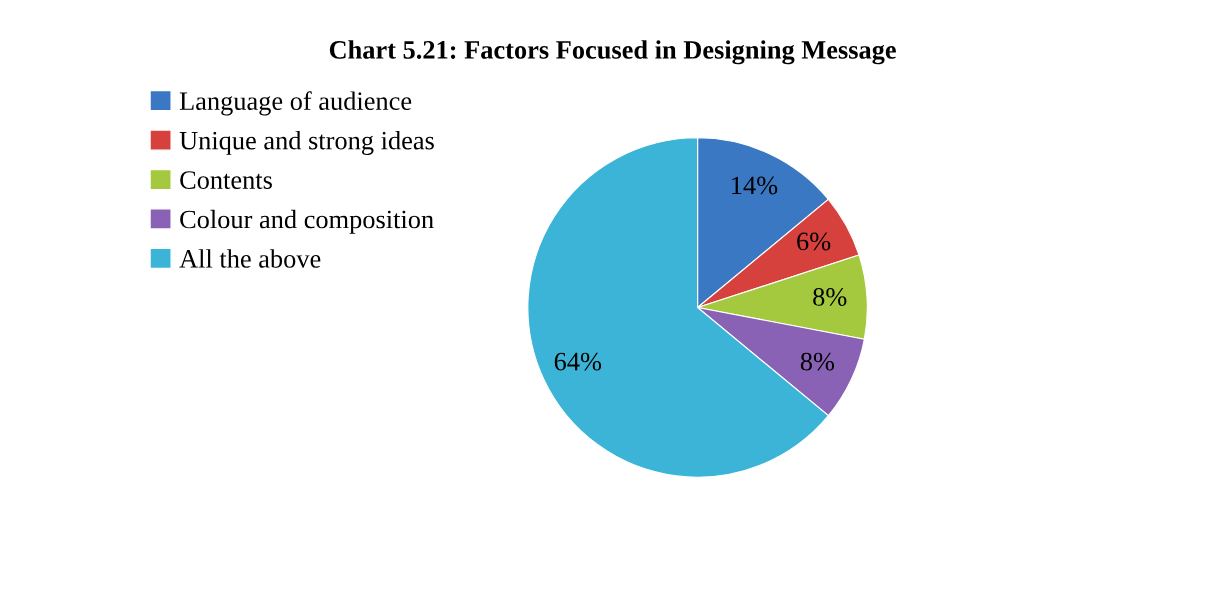 Image resolution: width=1213 pixels, height=615 pixels. What do you see at coordinates (755, 185) in the screenshot?
I see `data-label: 14%` at bounding box center [755, 185].